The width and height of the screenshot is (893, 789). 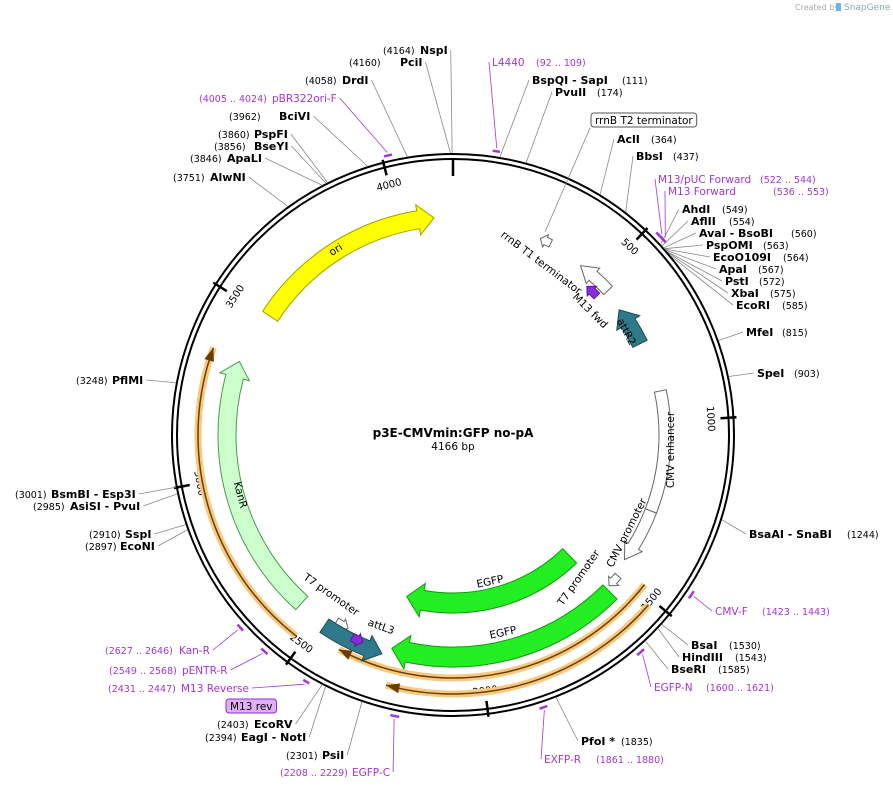 What do you see at coordinates (790, 534) in the screenshot?
I see `site-name: BsaAI - SnaBI` at bounding box center [790, 534].